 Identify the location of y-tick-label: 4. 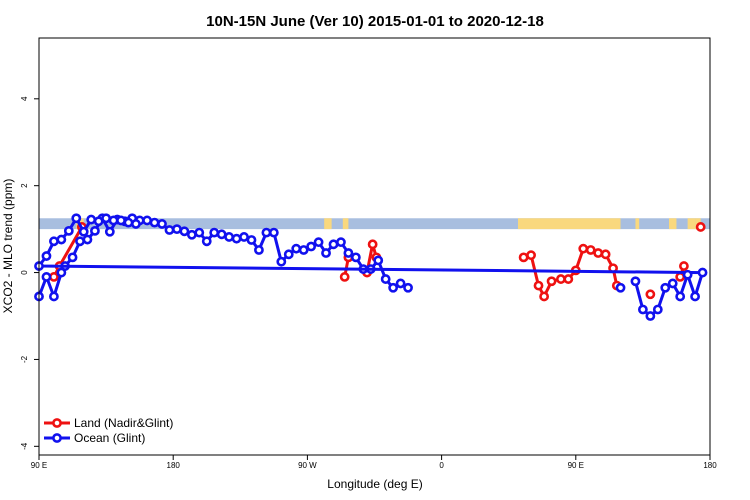
(24, 98).